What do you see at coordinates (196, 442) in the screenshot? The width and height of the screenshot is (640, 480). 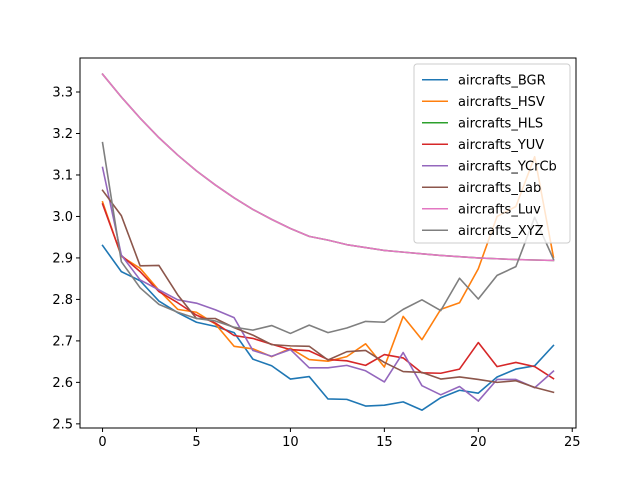 I see `x-tick-label: 5` at bounding box center [196, 442].